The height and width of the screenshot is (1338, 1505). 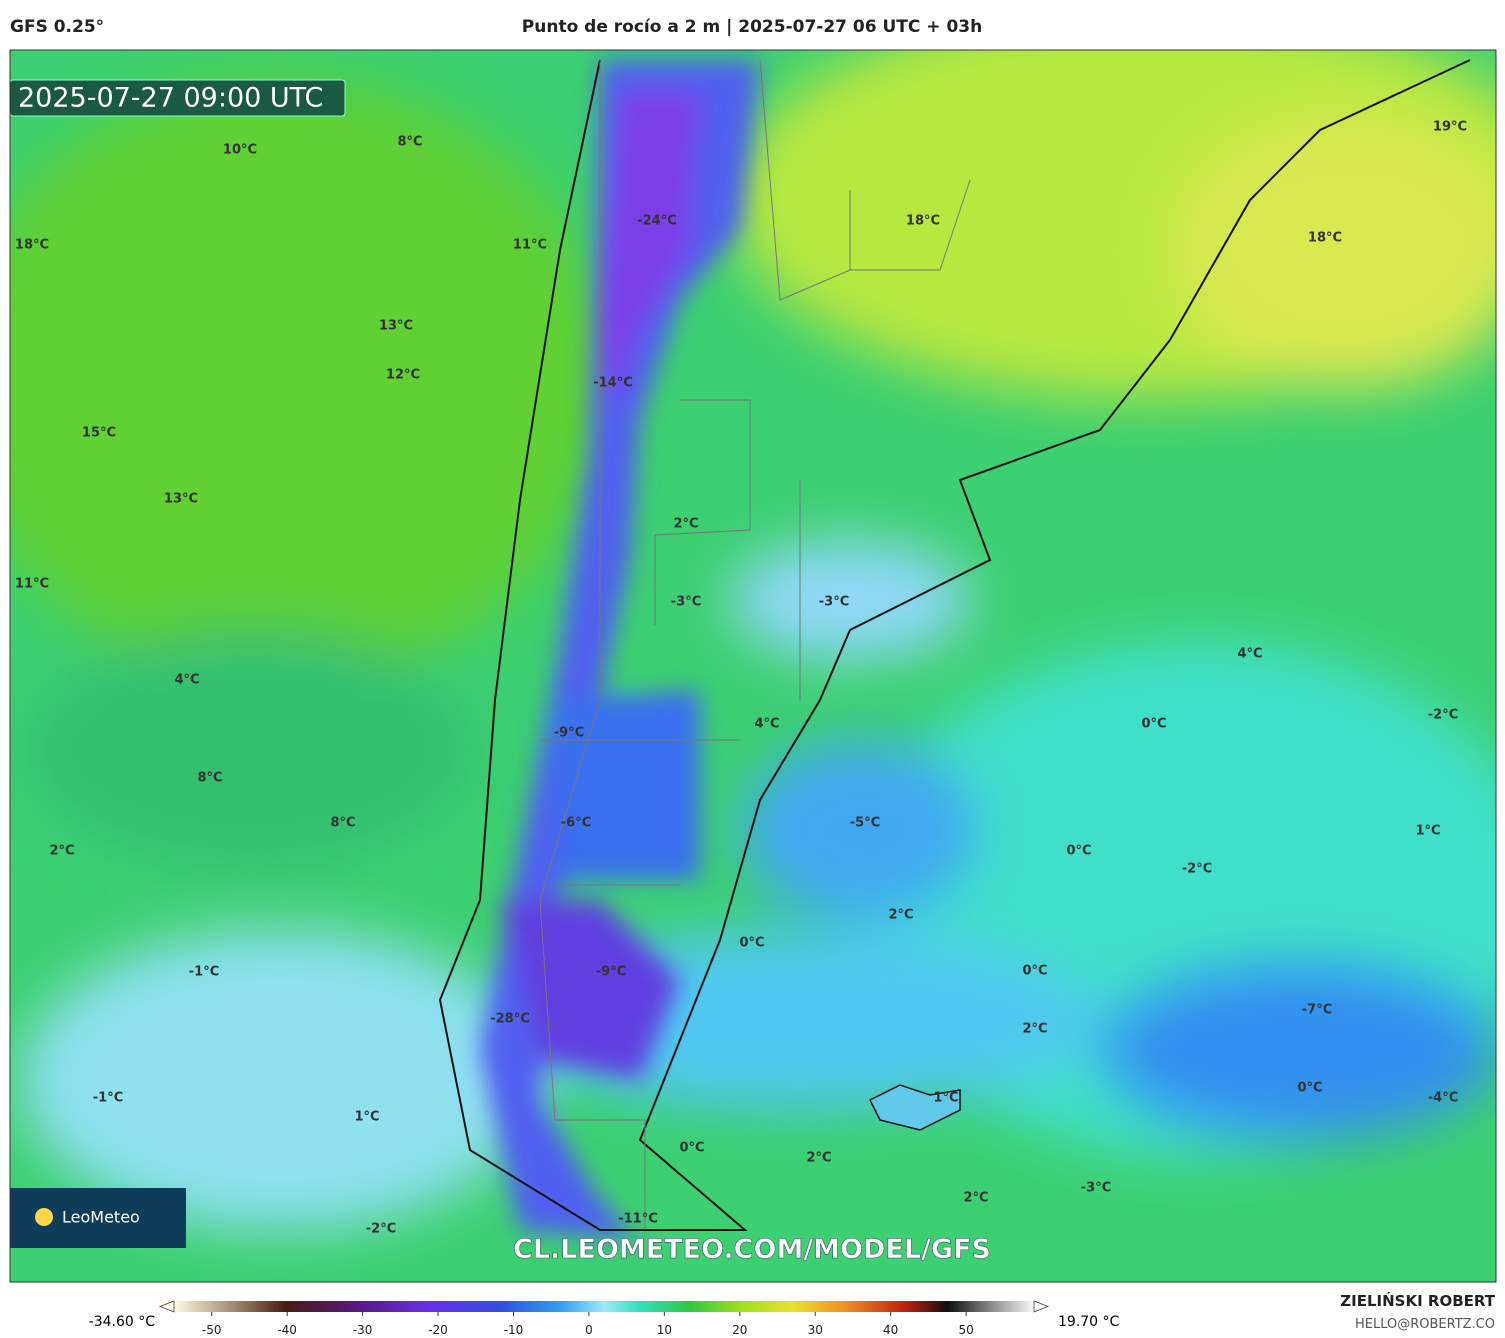 I want to click on colorbar-tick-label: 30, so click(x=815, y=1330).